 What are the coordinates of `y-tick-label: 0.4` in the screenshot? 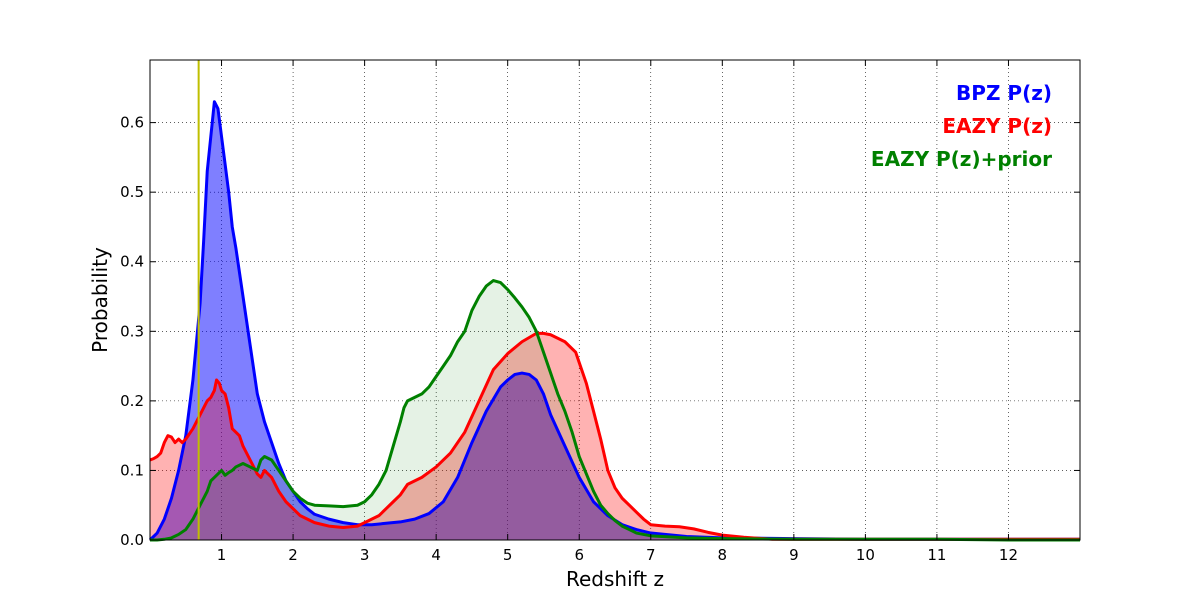 It's located at (132, 262).